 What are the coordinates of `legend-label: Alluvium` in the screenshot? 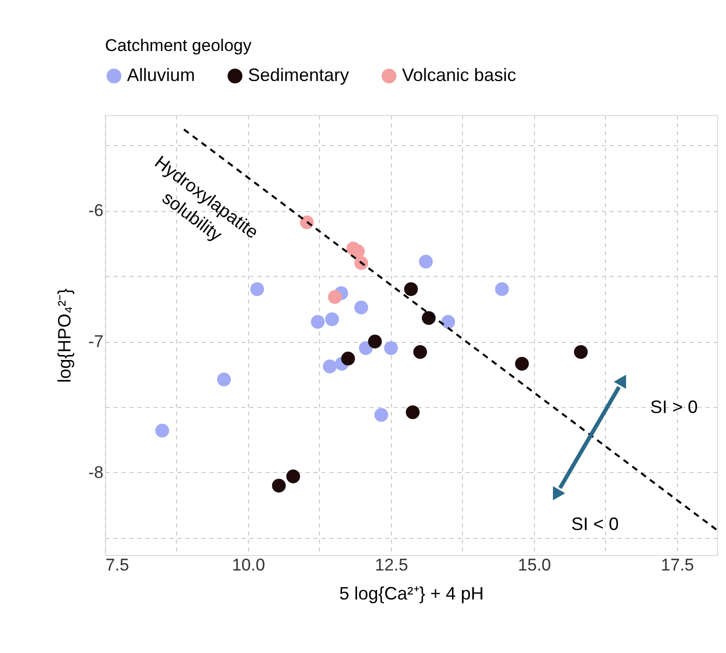 It's located at (161, 75).